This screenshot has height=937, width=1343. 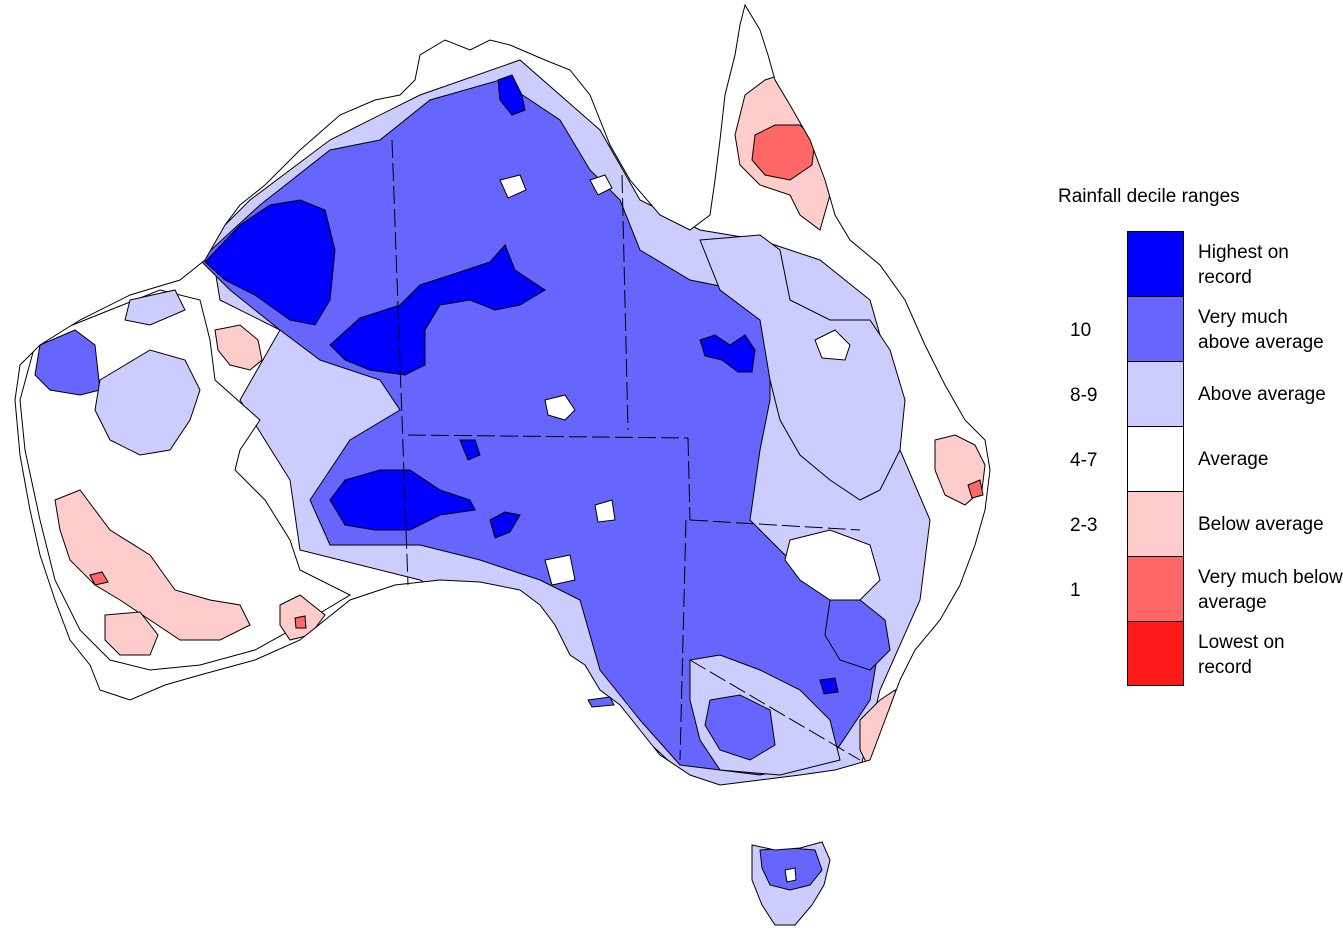 I want to click on swatch-very-much-below-average, so click(x=1155, y=588).